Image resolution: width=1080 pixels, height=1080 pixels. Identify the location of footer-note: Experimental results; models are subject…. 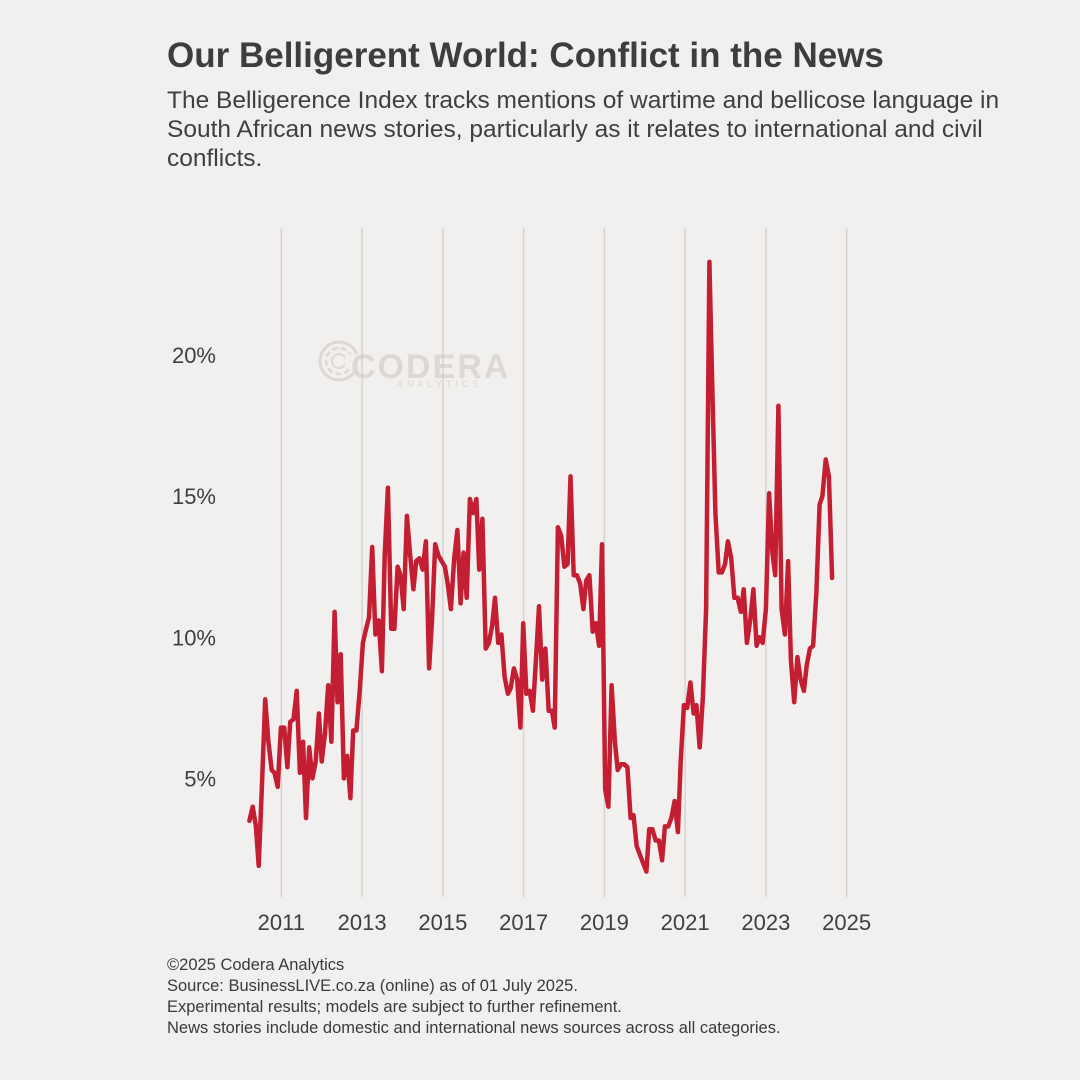
(394, 1007).